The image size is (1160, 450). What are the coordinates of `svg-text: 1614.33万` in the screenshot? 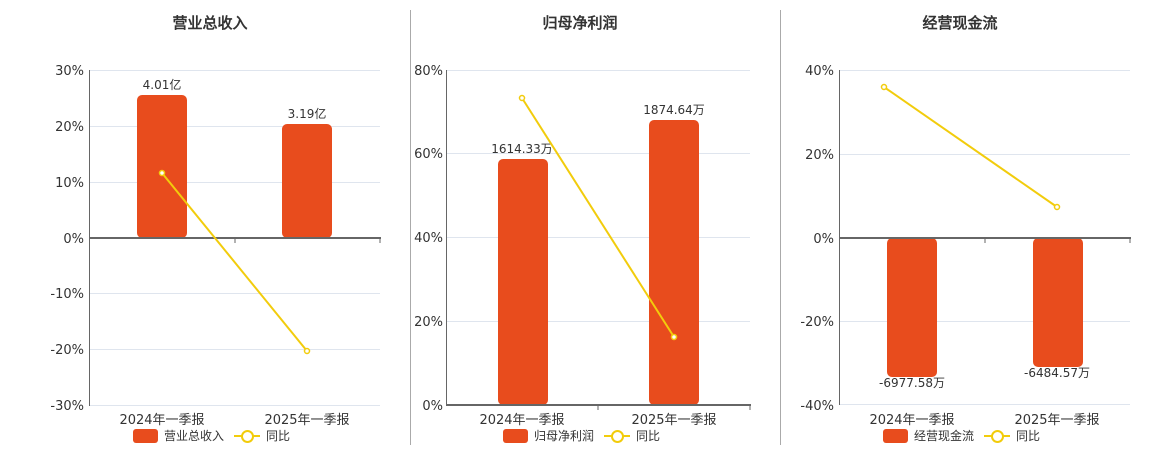 It's located at (522, 149).